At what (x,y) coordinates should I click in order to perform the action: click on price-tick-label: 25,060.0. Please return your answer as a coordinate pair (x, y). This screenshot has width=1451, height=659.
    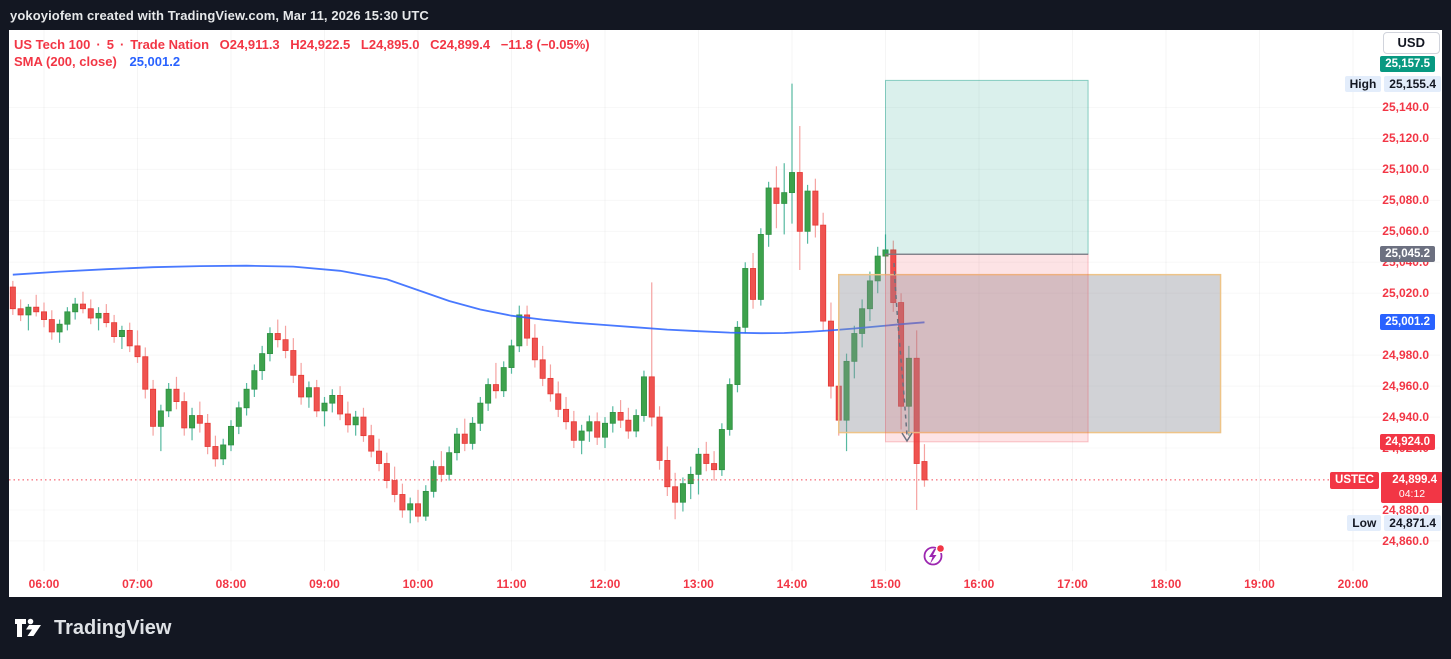
    Looking at the image, I should click on (1405, 231).